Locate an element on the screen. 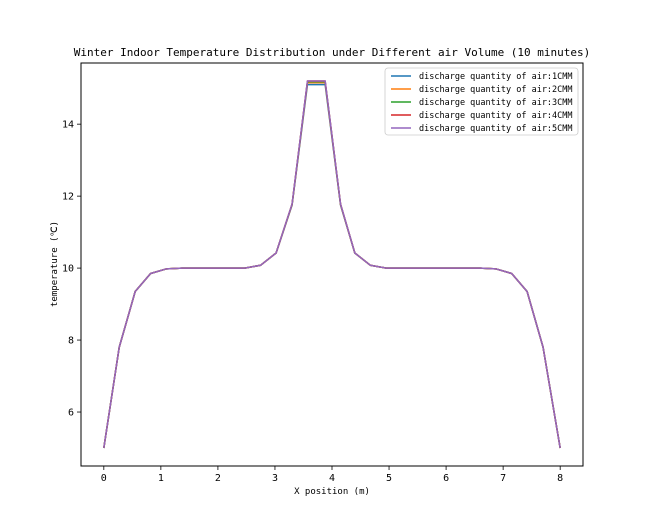 The width and height of the screenshot is (648, 526). x-tick-label: 0 is located at coordinates (104, 478).